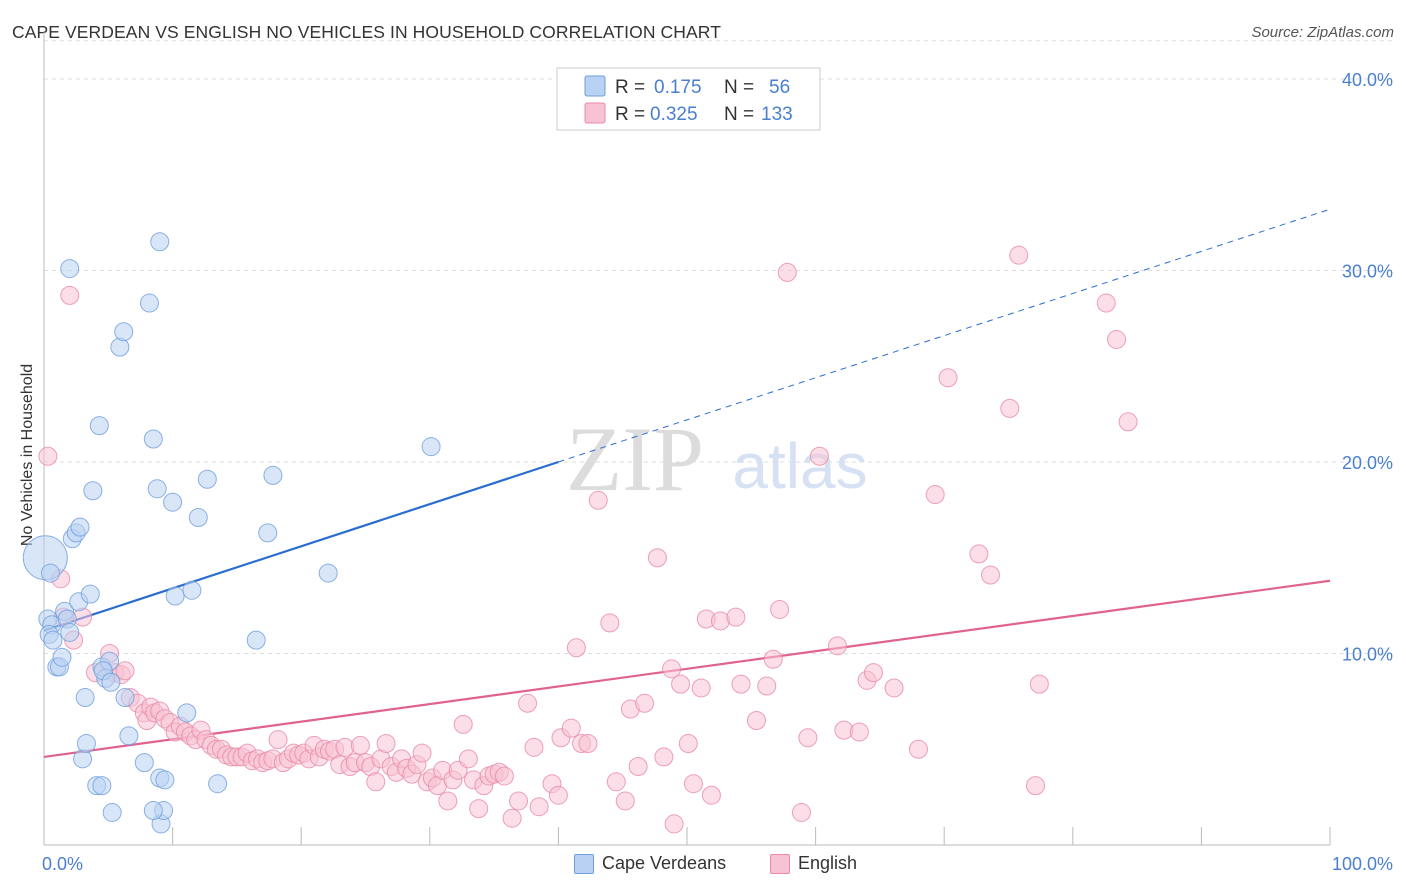  What do you see at coordinates (678, 87) in the screenshot?
I see `legend-r-value-cape-verdeans: 0.175` at bounding box center [678, 87].